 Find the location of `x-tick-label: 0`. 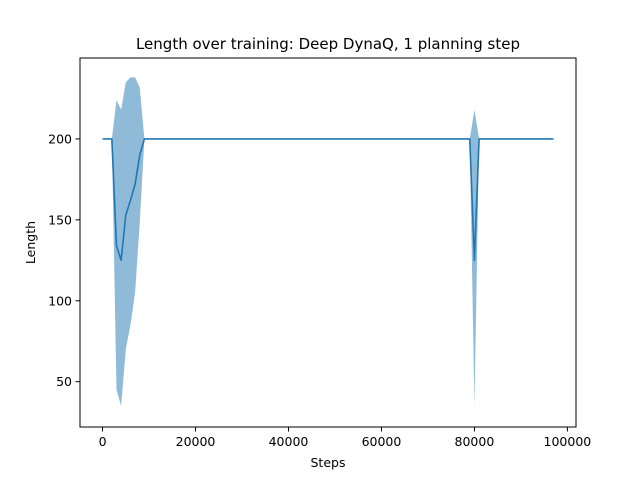

x-tick-label: 0 is located at coordinates (103, 441).